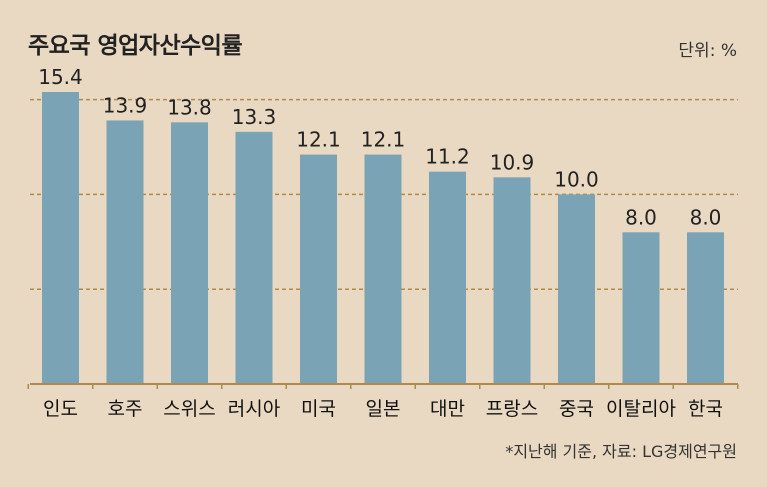  Describe the element at coordinates (125, 409) in the screenshot. I see `category-label: 호주` at that location.